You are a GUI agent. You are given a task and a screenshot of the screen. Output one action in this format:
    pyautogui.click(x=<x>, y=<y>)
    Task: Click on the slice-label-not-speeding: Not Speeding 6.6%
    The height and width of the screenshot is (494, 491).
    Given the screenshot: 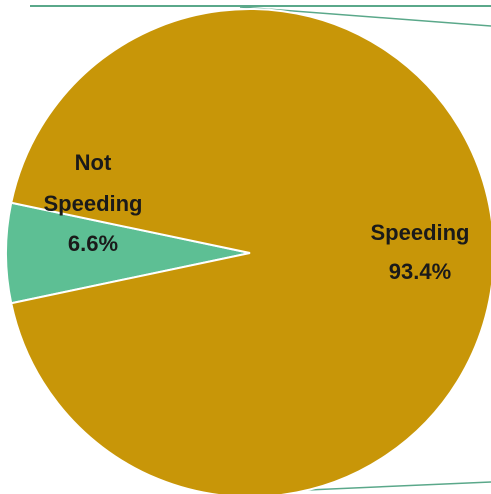 What is the action you would take?
    pyautogui.click(x=92, y=203)
    